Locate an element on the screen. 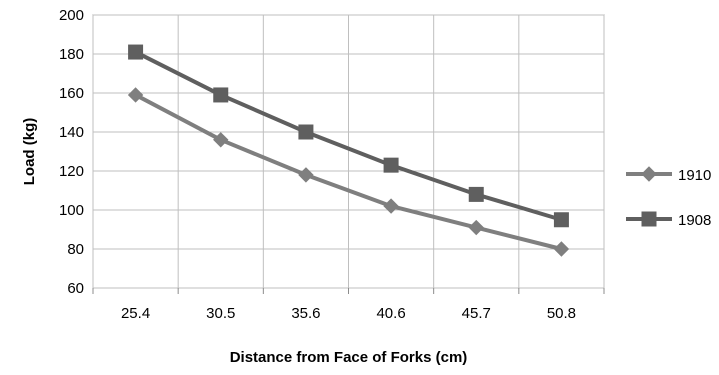  legend-label-1908: 1908 is located at coordinates (694, 220).